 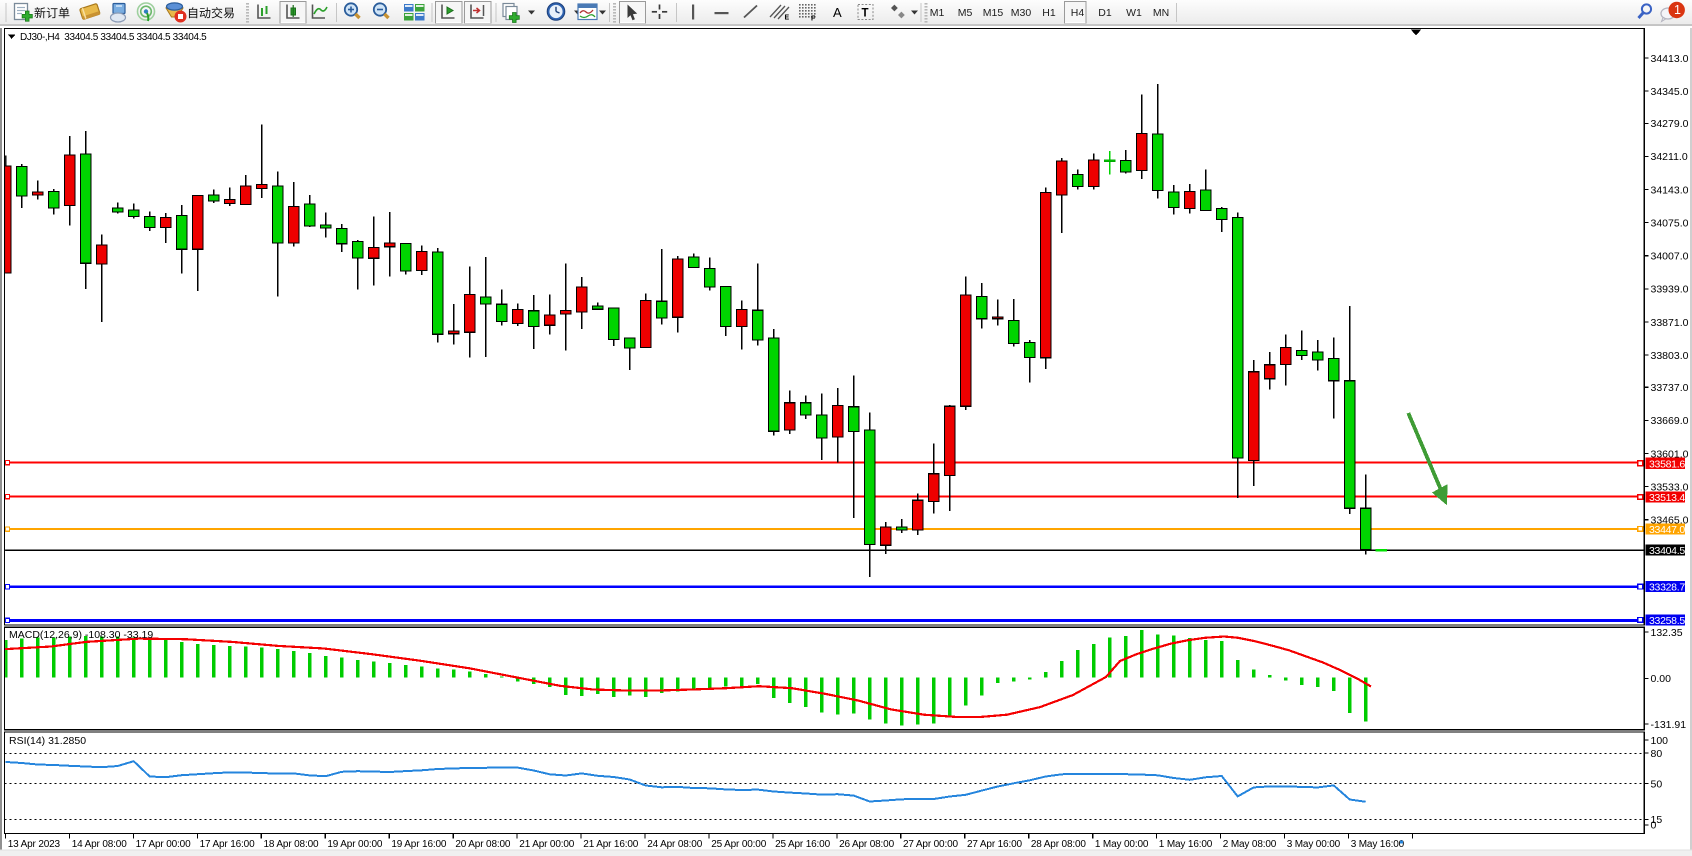 What do you see at coordinates (164, 844) in the screenshot?
I see `svg-text: 17 Apr 00:00` at bounding box center [164, 844].